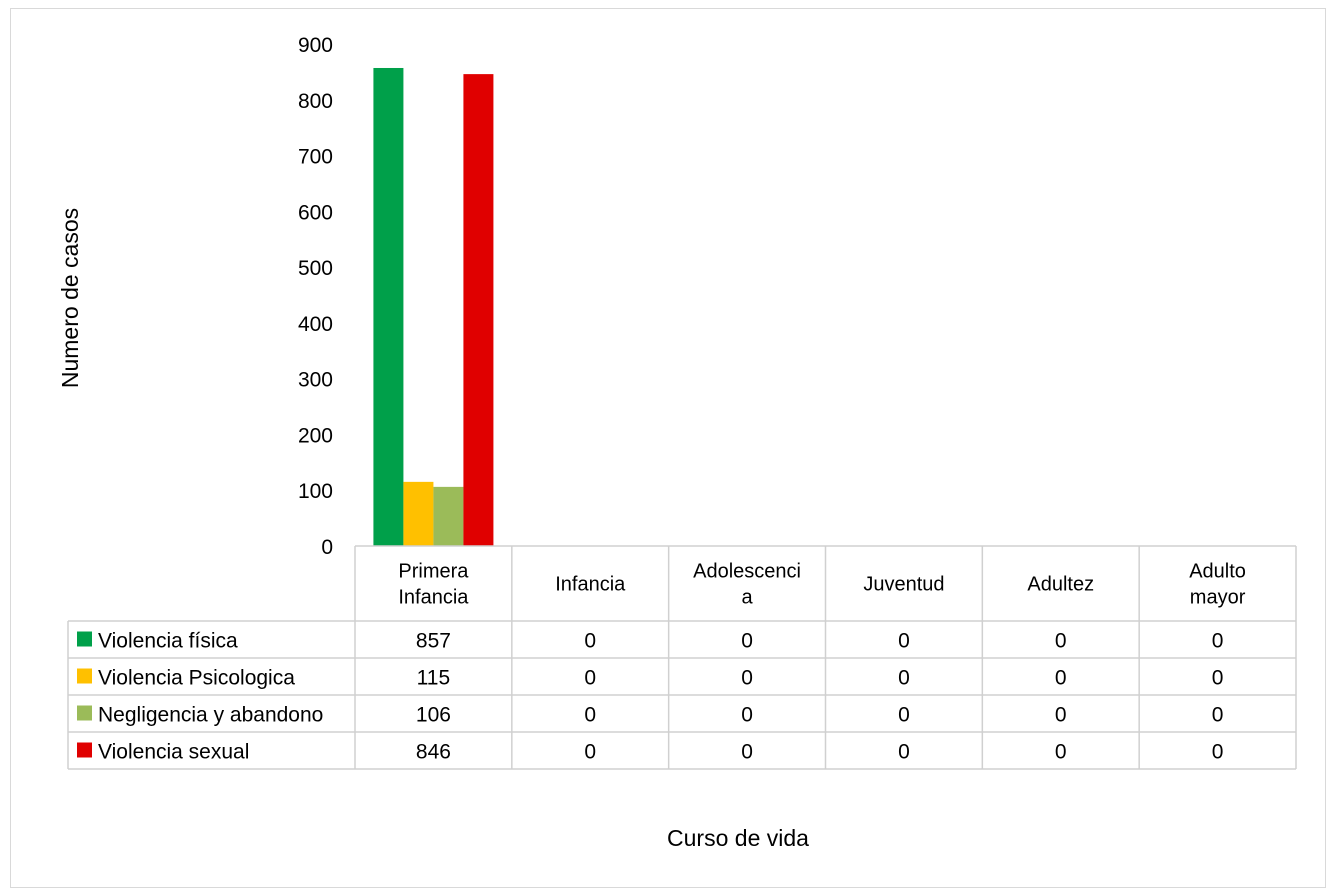 The image size is (1331, 888). What do you see at coordinates (196, 678) in the screenshot?
I see `legend-label: Violencia Psicologica` at bounding box center [196, 678].